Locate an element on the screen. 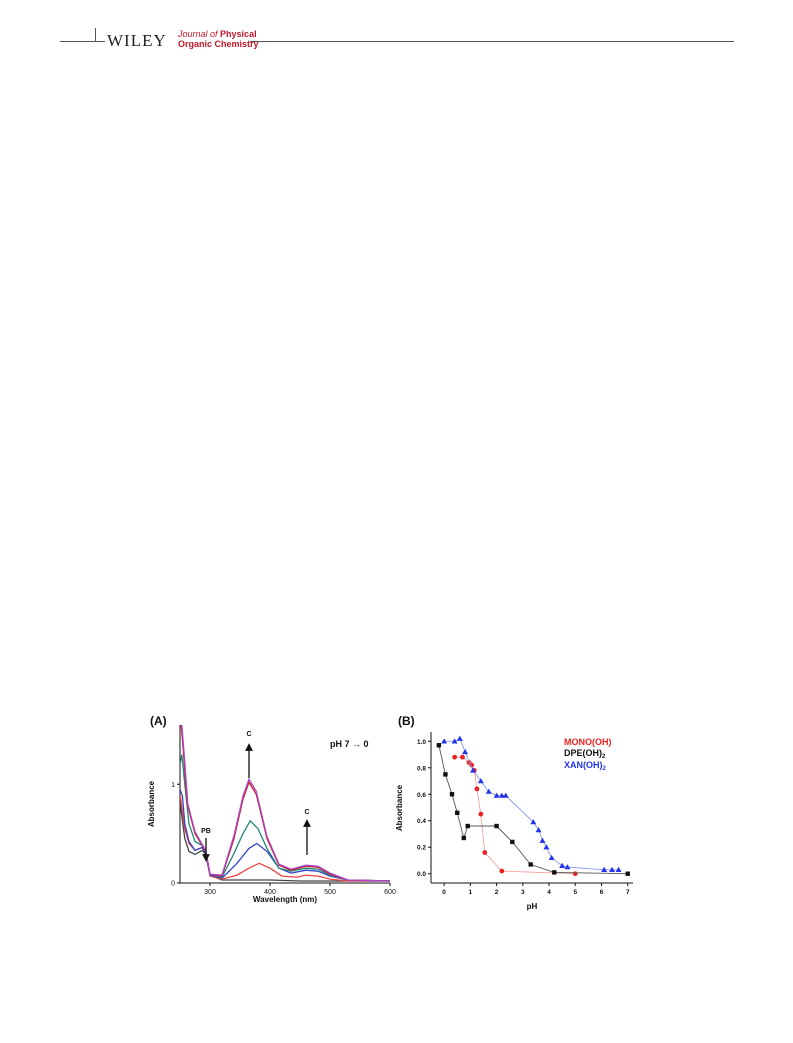 Image resolution: width=793 pixels, height=1043 pixels. panel-a-y-label: Absorbance is located at coordinates (151, 803).